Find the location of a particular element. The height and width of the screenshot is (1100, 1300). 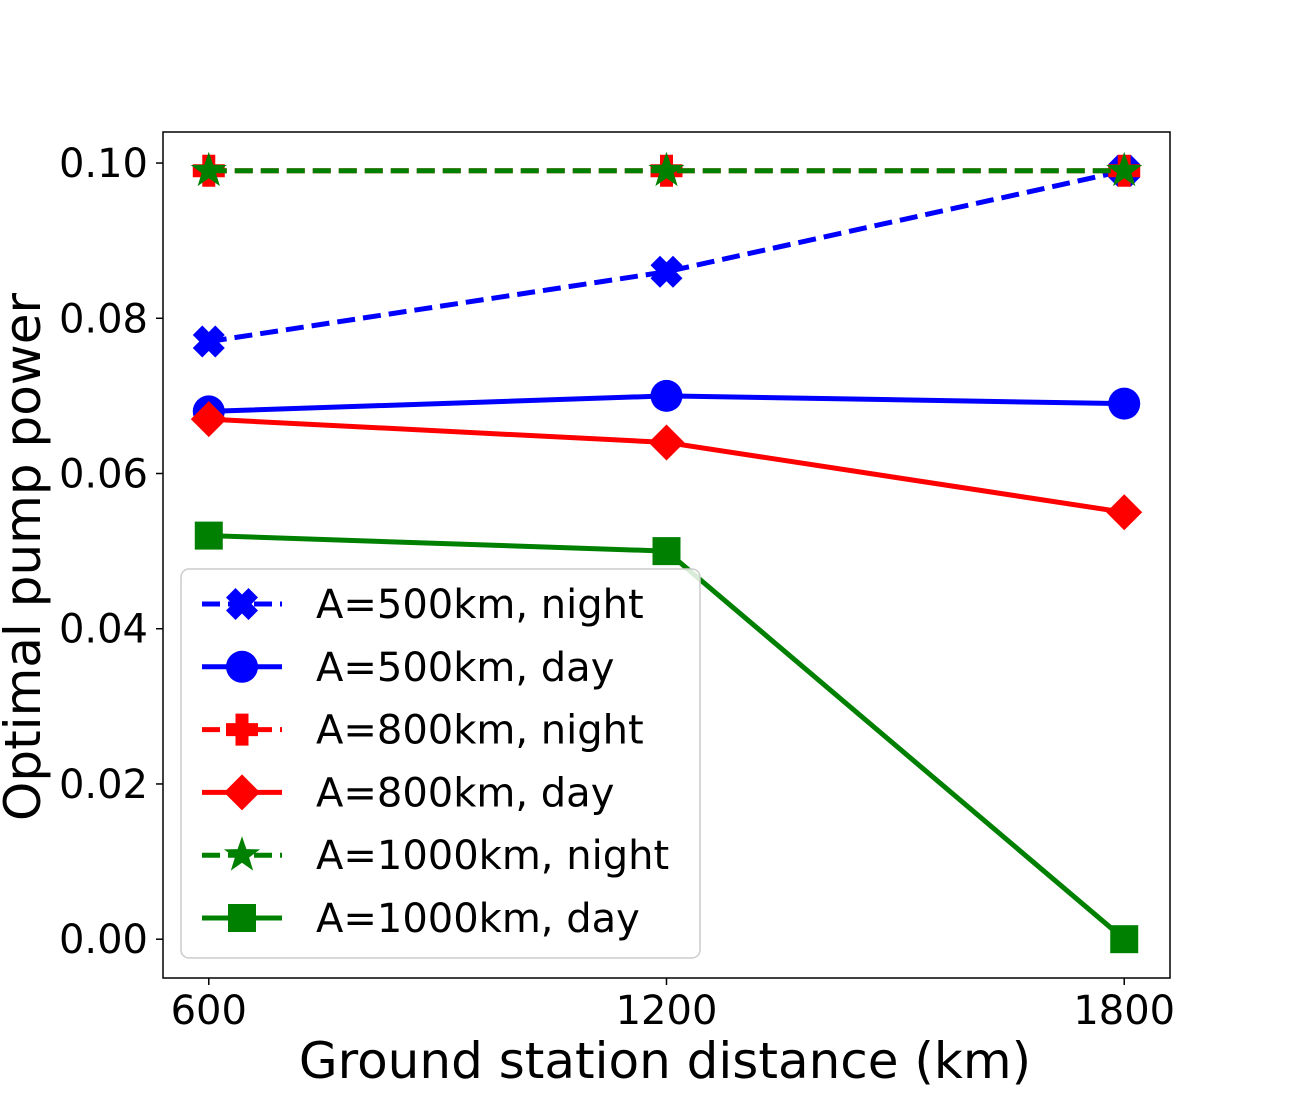

legend-label: A=500km, day is located at coordinates (465, 668).